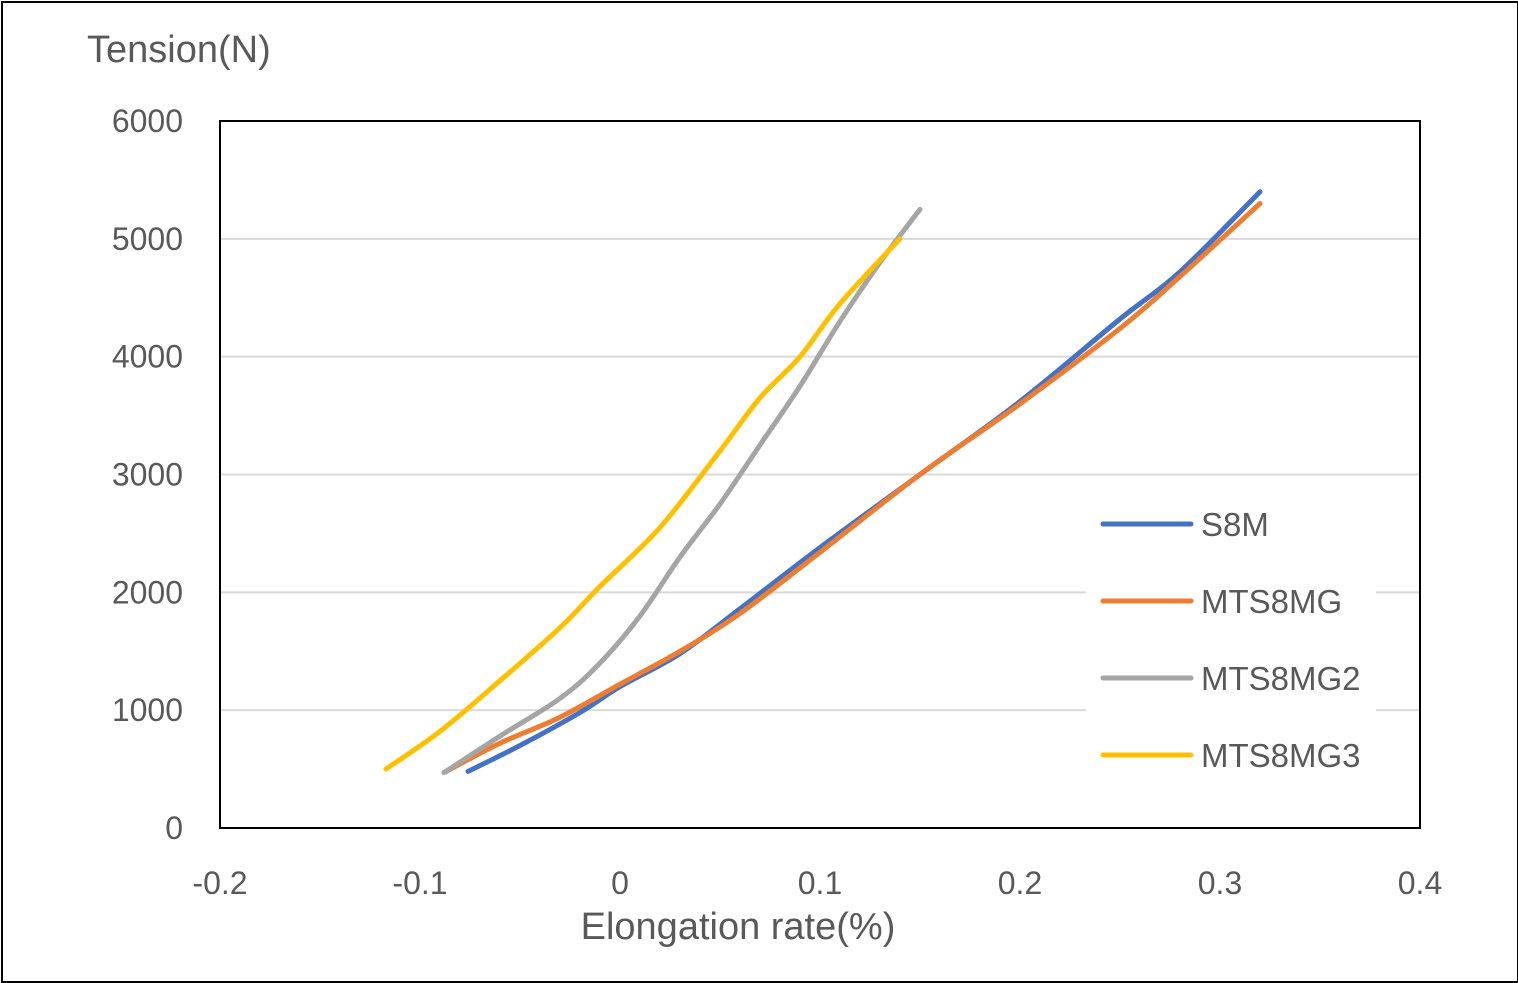 The height and width of the screenshot is (983, 1518). I want to click on y-tick-label: 6000, so click(147, 121).